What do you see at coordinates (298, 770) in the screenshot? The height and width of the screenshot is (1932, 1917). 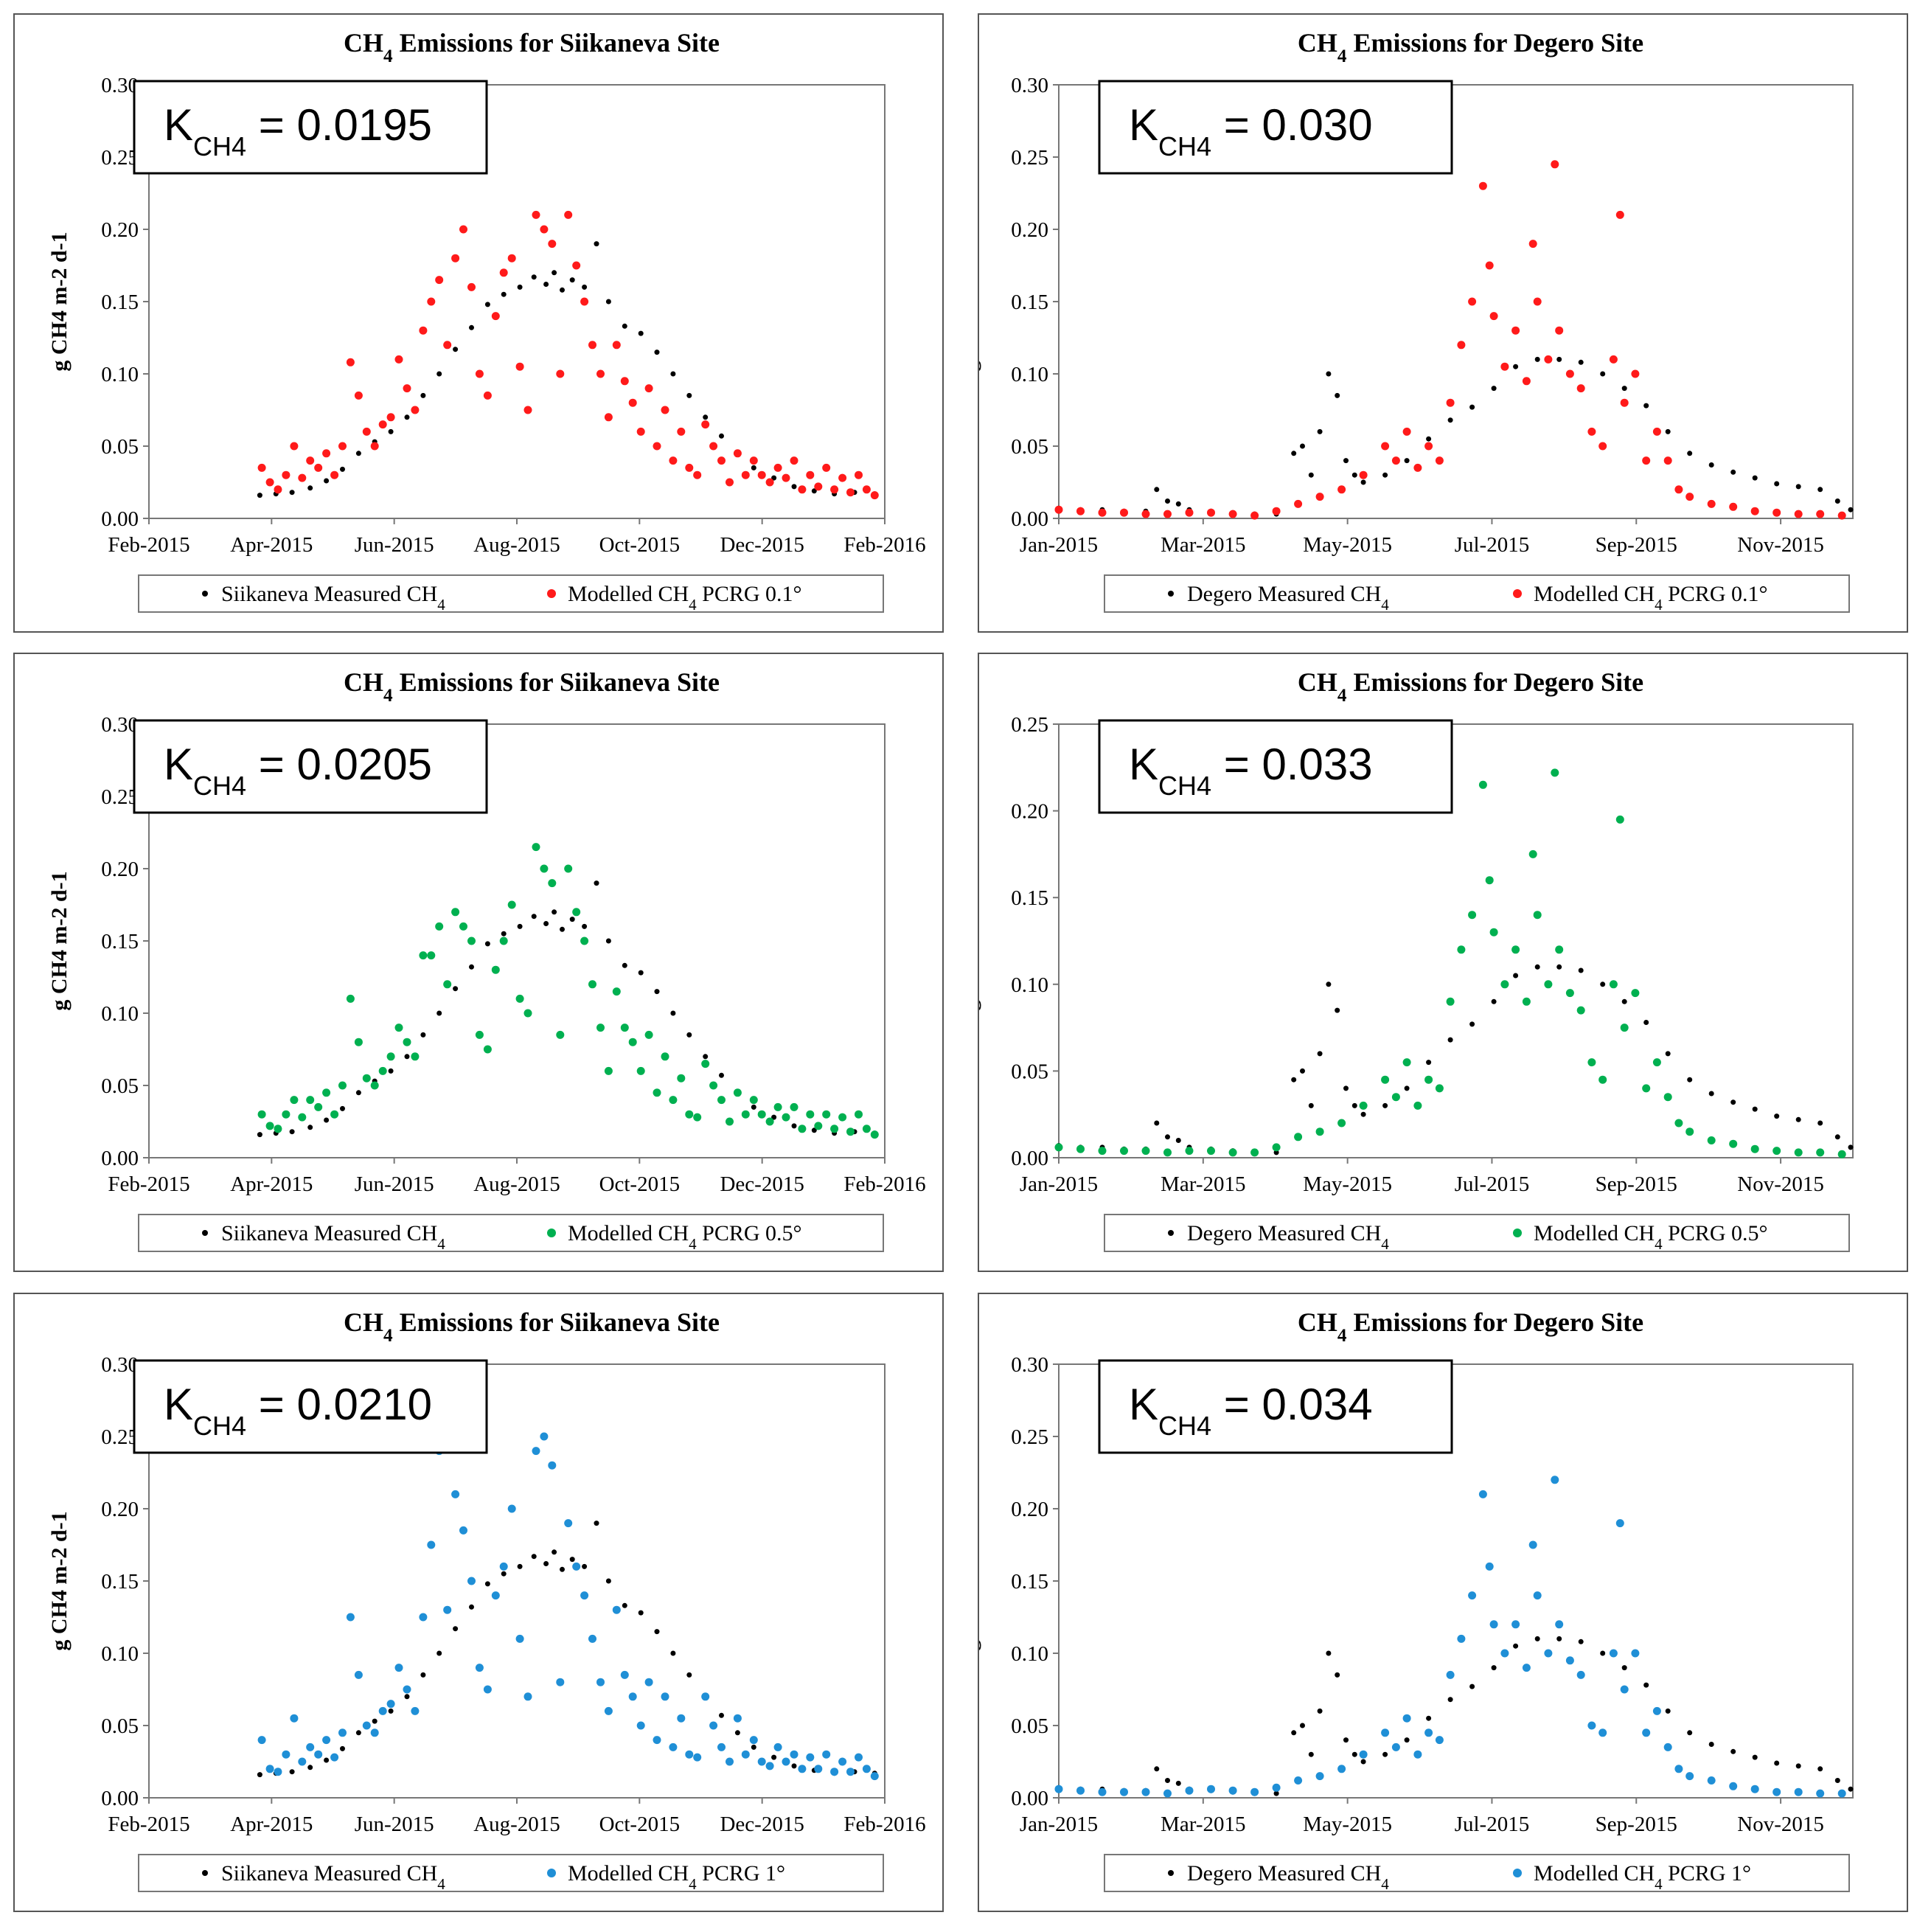 I see `k-label-text: KCH4 = 0.0205` at bounding box center [298, 770].